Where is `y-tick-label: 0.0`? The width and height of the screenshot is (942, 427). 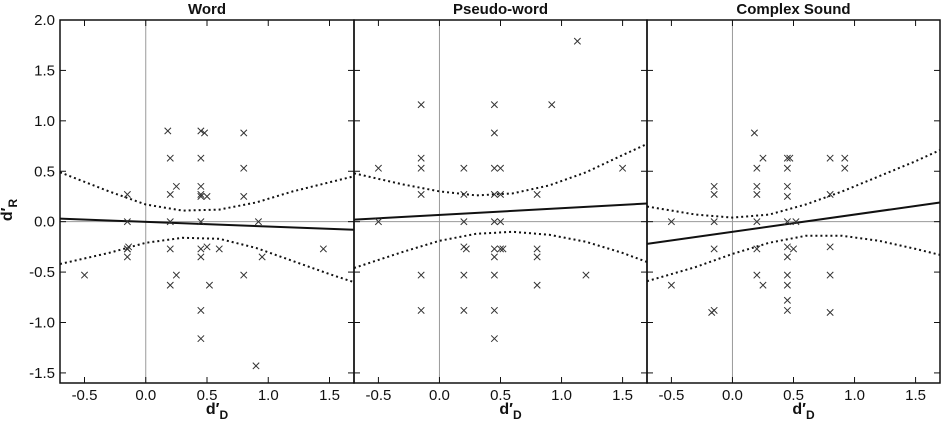
y-tick-label: 0.0 is located at coordinates (44, 222).